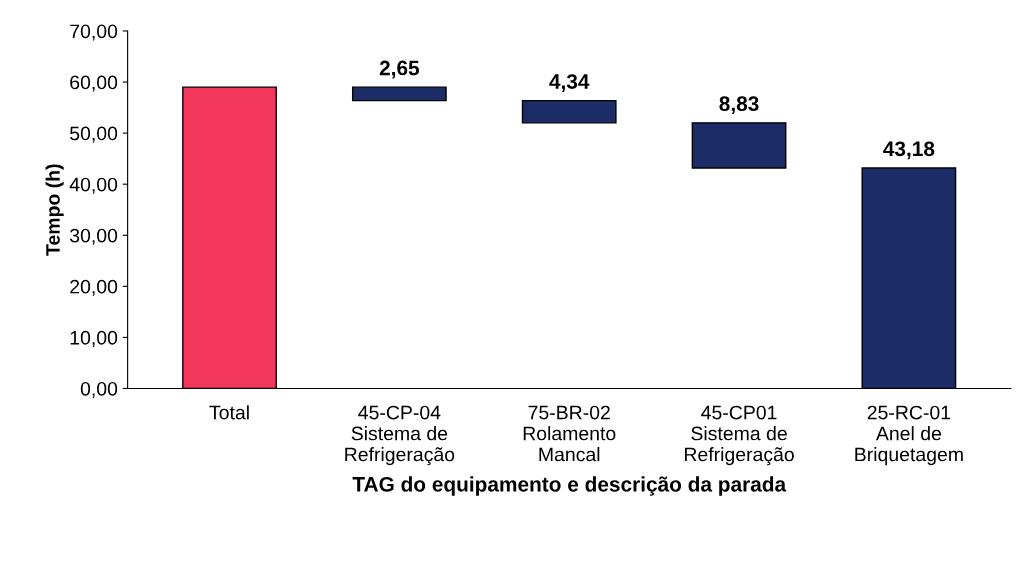 The width and height of the screenshot is (1021, 563). What do you see at coordinates (229, 412) in the screenshot?
I see `x-tick-label: Total` at bounding box center [229, 412].